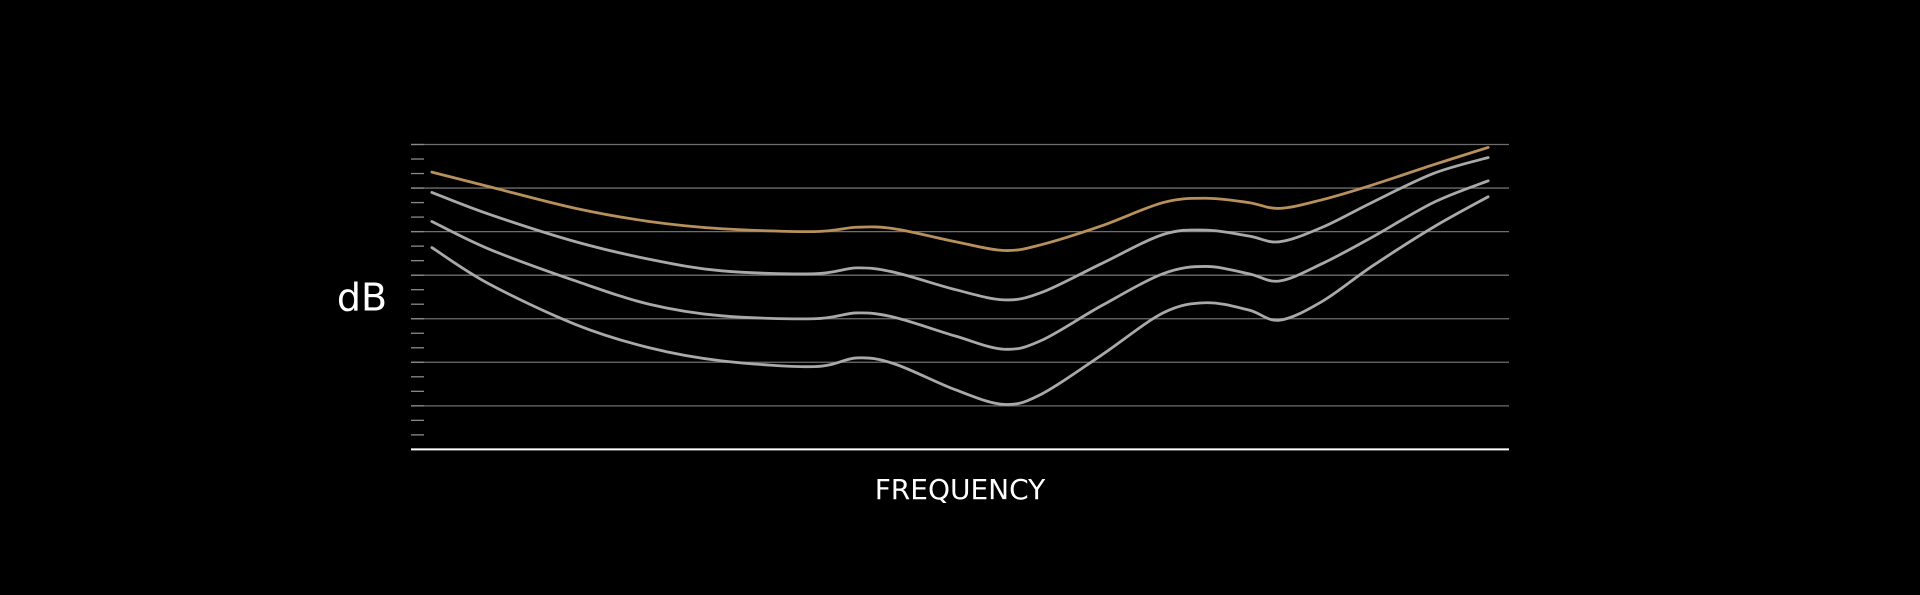  Describe the element at coordinates (960, 489) in the screenshot. I see `x-axis-label: FREQUENCY` at that location.